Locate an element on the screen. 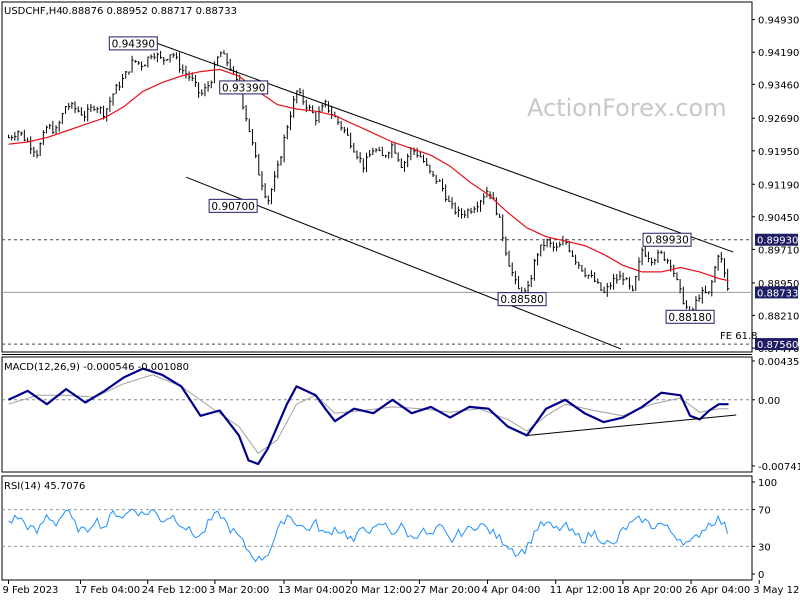 The width and height of the screenshot is (800, 600). macd-tick-label: 0.00 is located at coordinates (769, 401).